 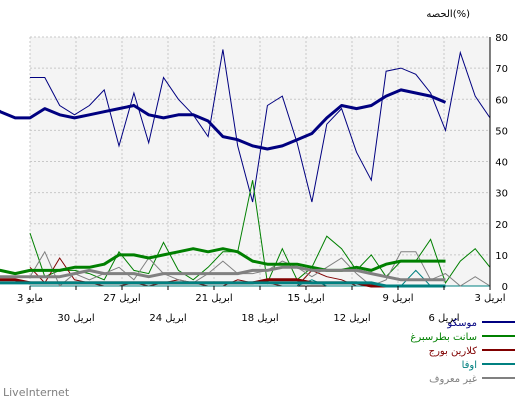 What do you see at coordinates (259, 318) in the screenshot?
I see `x-tick-label: 18 ابريل` at bounding box center [259, 318].